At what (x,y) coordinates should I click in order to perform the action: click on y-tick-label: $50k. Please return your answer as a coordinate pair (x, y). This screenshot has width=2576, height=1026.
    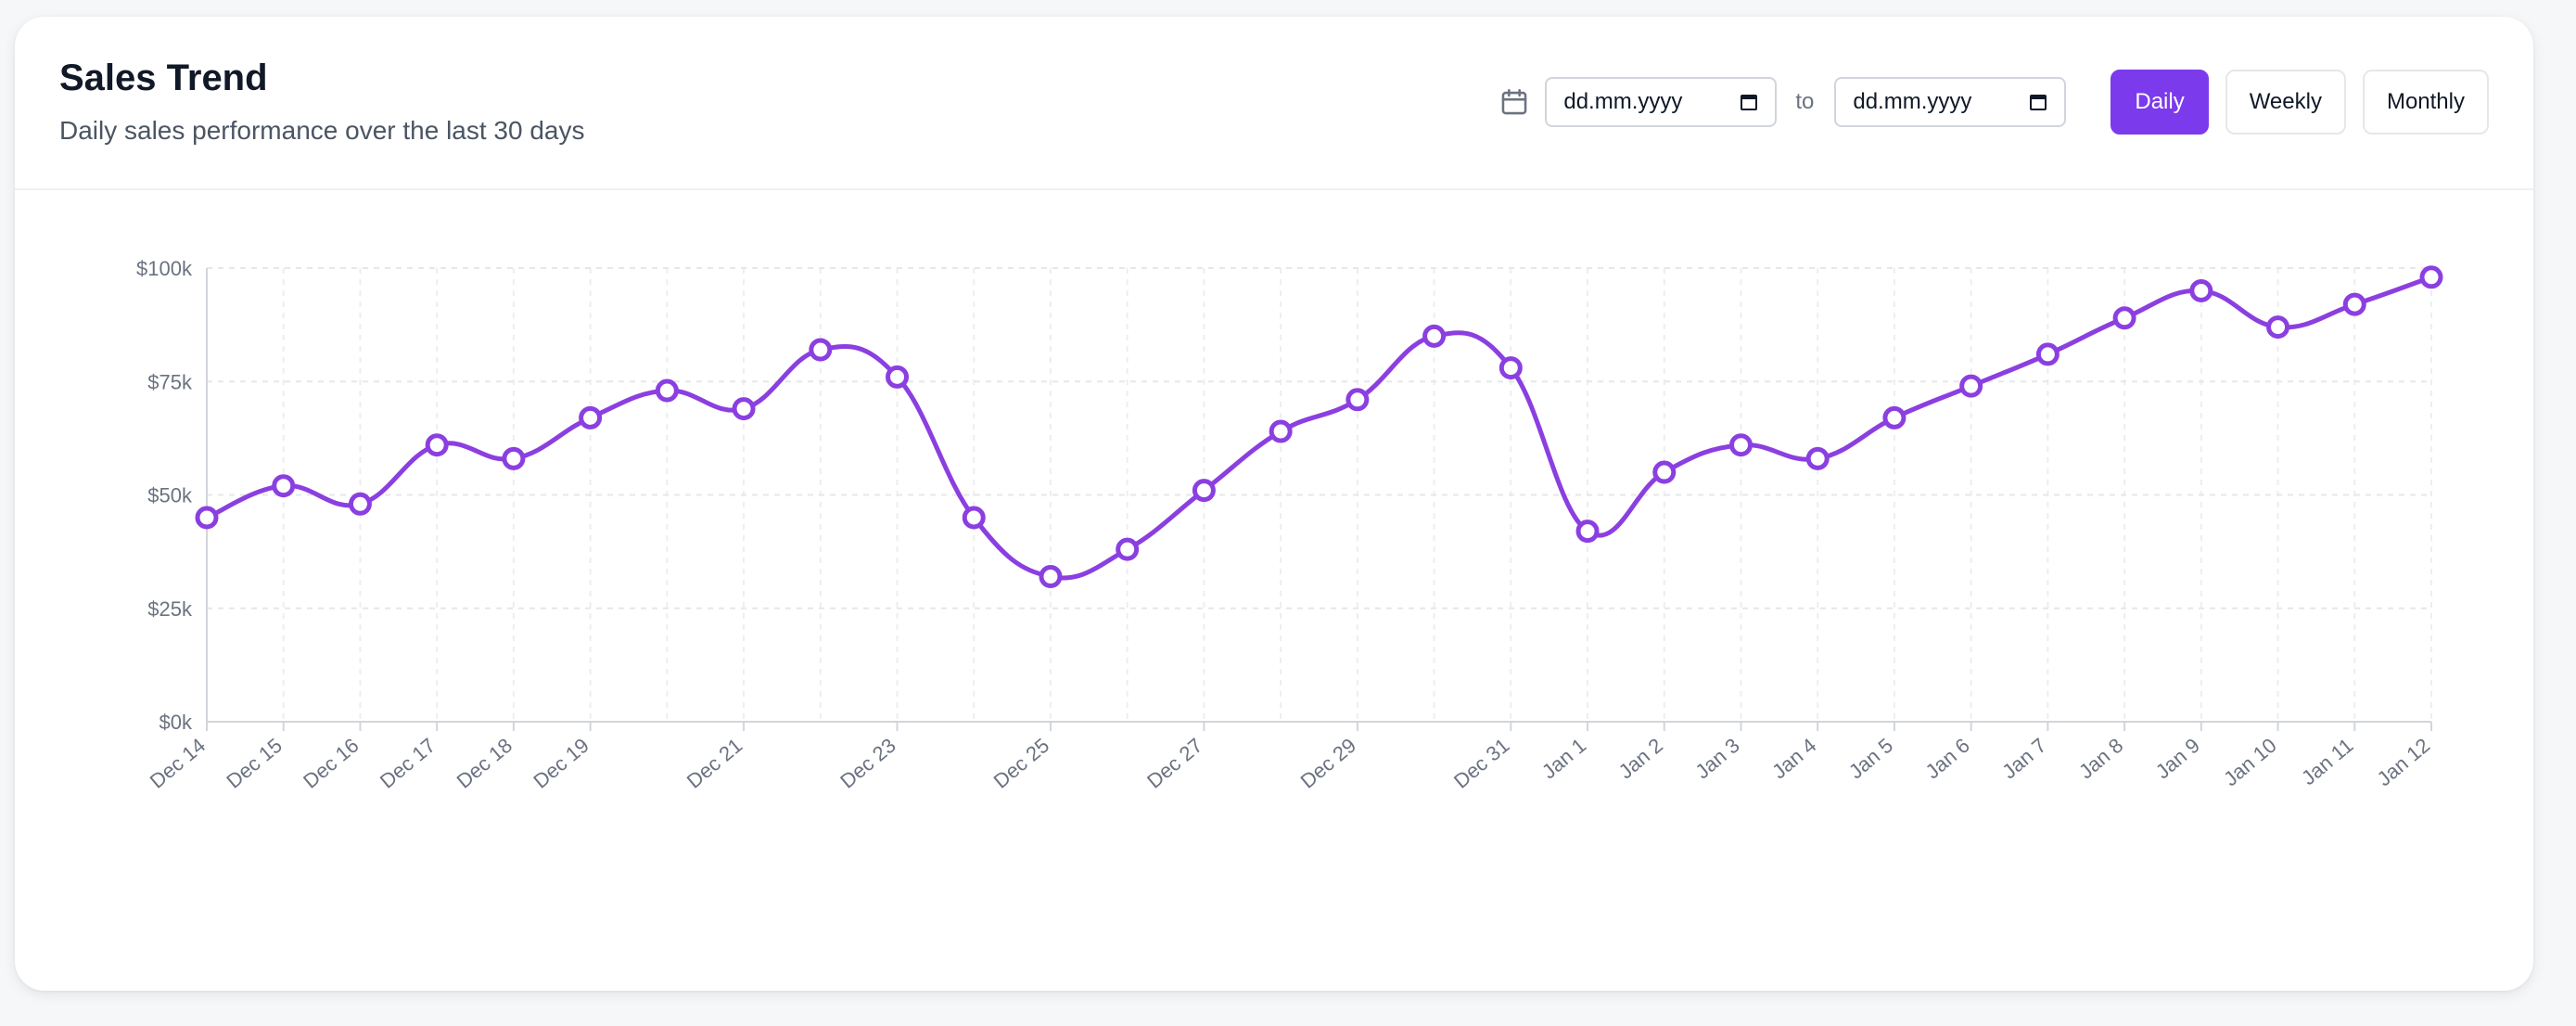
    Looking at the image, I should click on (170, 495).